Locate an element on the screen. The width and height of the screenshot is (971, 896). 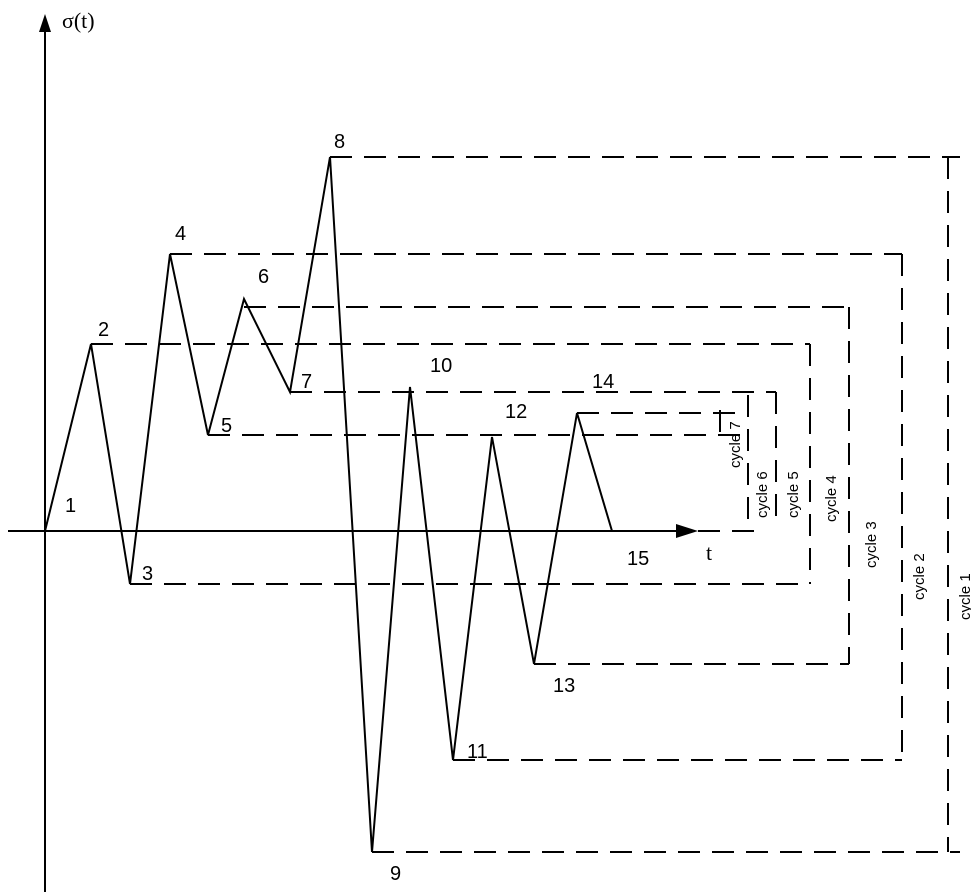
point-label-11: 11 is located at coordinates (477, 752).